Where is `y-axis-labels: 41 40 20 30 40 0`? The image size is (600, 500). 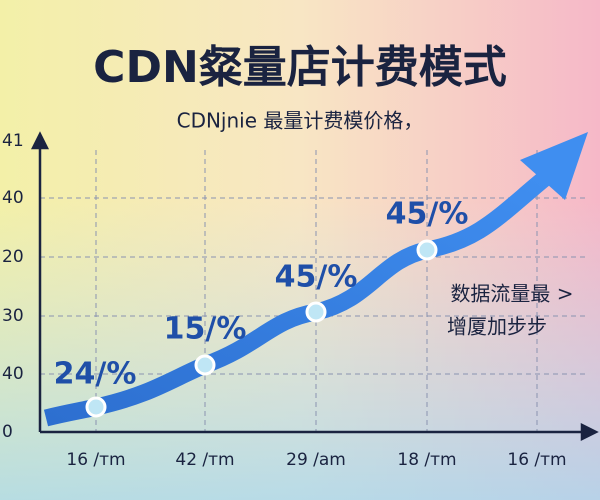
y-axis-labels: 41 40 20 30 40 0 is located at coordinates (13, 286).